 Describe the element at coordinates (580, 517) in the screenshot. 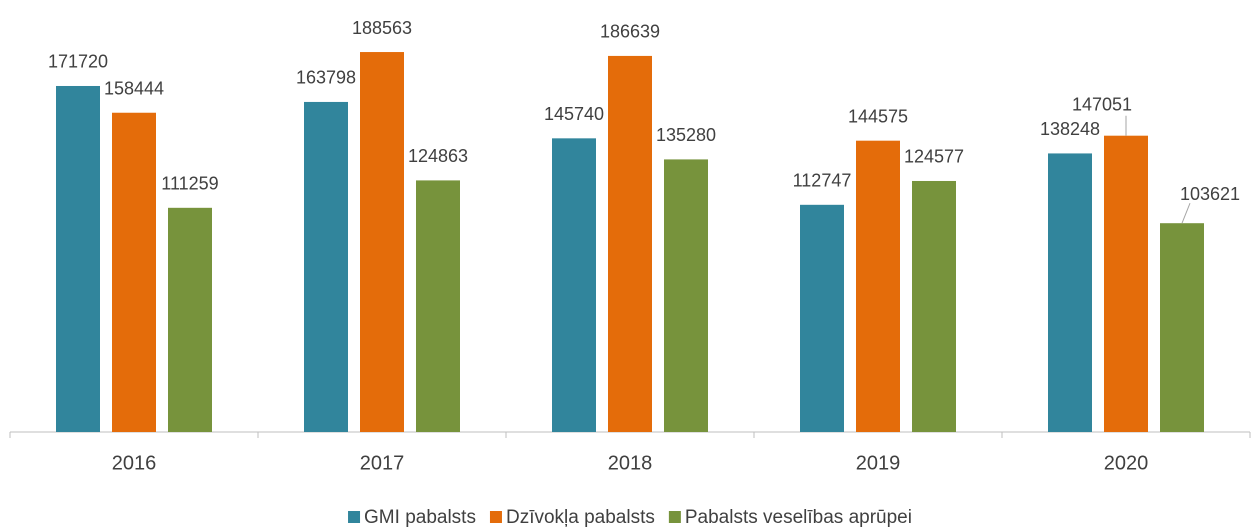

I see `legend-label: Dzīvokļa pabalsts` at that location.